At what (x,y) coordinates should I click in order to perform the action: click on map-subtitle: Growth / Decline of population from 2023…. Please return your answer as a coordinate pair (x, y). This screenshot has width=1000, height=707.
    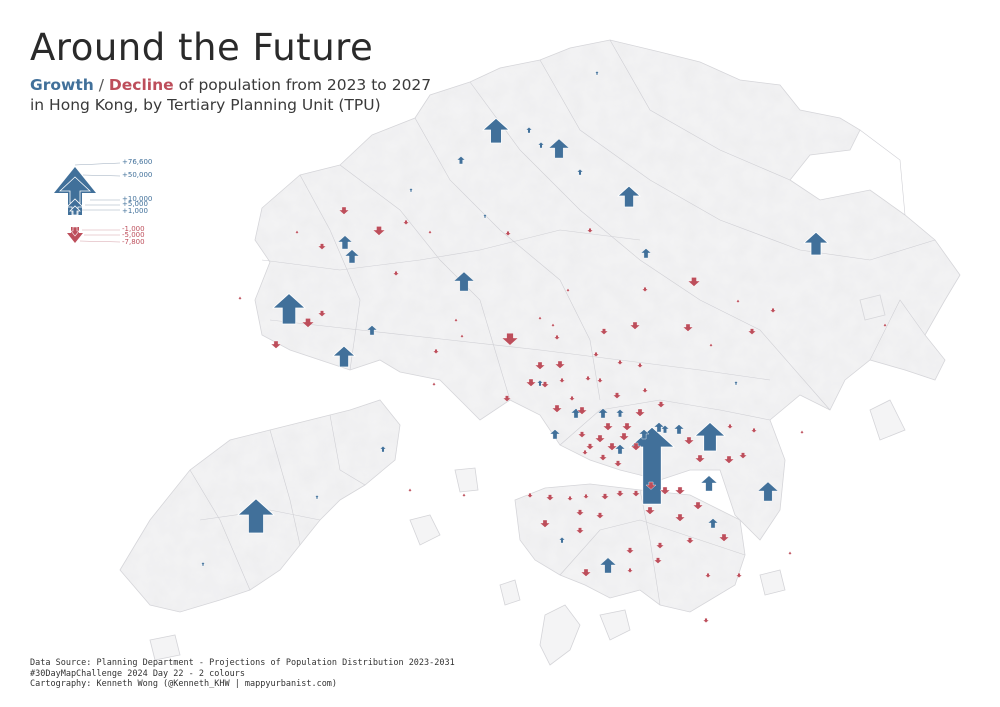
    Looking at the image, I should click on (230, 95).